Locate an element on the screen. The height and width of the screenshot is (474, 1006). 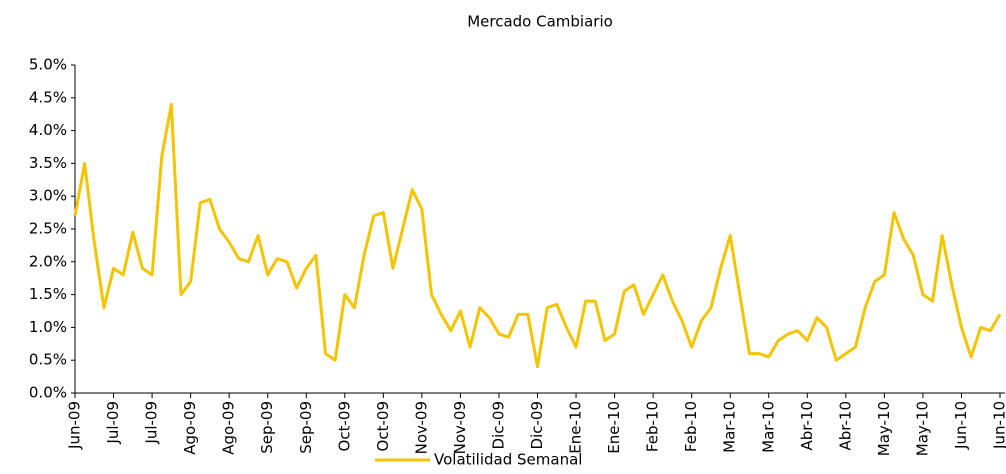
y-tick-label: 4.5% is located at coordinates (48, 97).